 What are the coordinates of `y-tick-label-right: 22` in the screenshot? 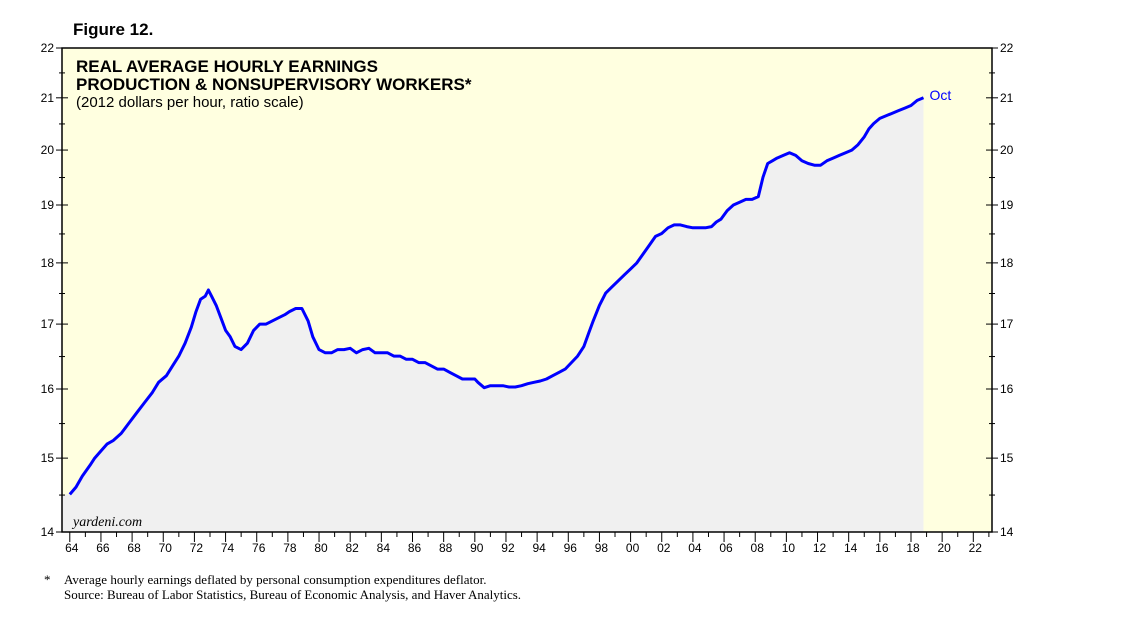 It's located at (1007, 48).